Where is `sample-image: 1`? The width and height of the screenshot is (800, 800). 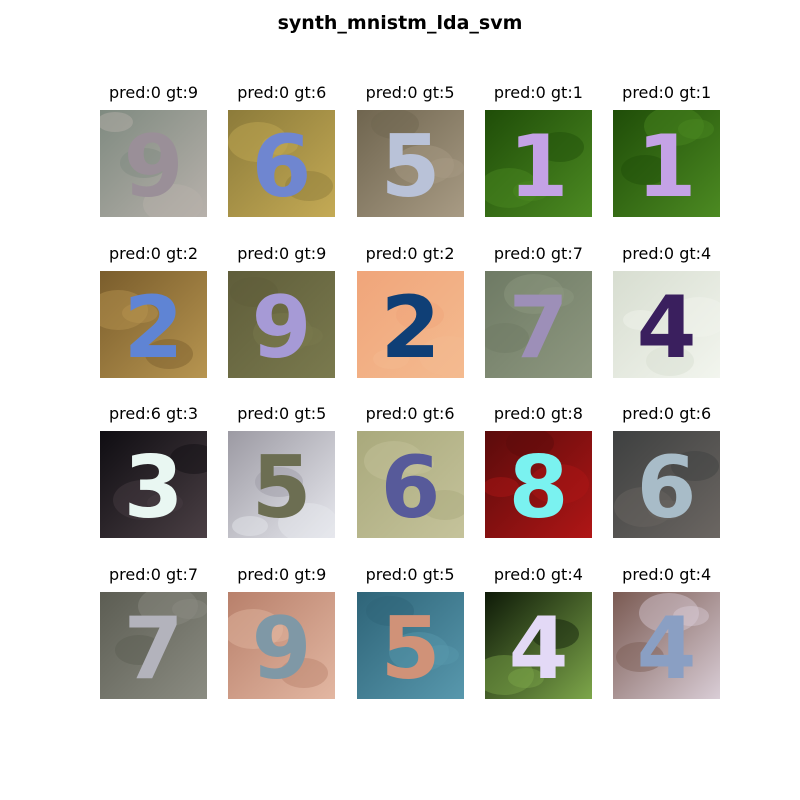
sample-image: 1 is located at coordinates (667, 163).